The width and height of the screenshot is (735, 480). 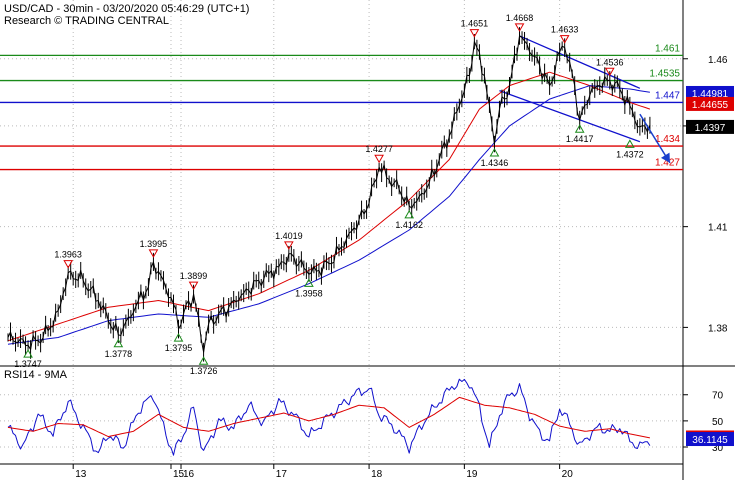 What do you see at coordinates (119, 354) in the screenshot?
I see `swing-low-label: 1.3778` at bounding box center [119, 354].